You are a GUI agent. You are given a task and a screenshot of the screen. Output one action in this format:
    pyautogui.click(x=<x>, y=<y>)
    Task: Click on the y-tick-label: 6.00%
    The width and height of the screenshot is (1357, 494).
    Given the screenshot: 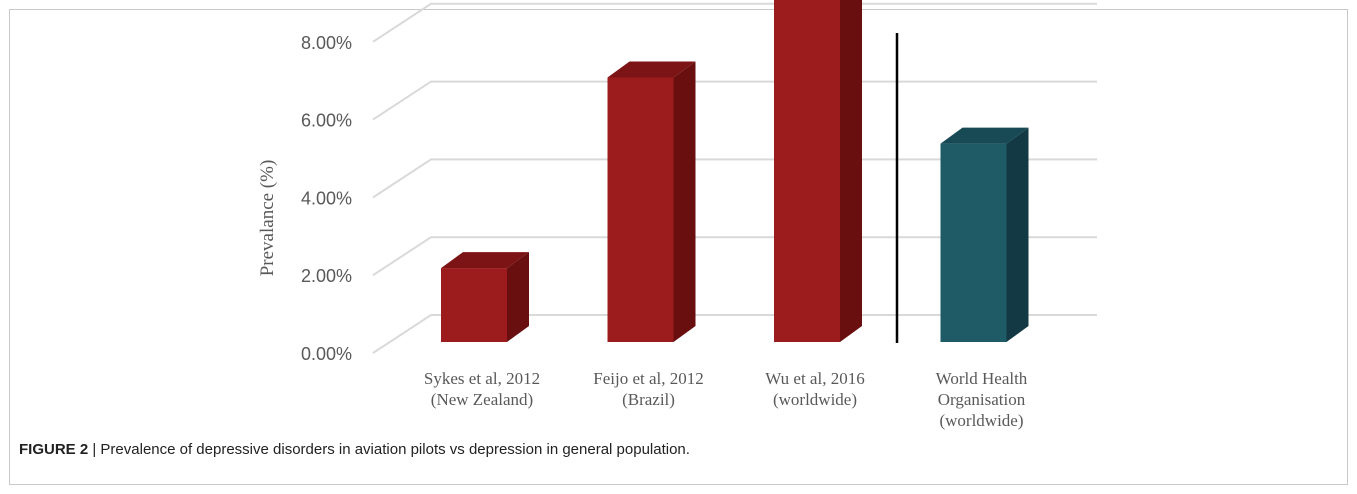 What is the action you would take?
    pyautogui.click(x=326, y=121)
    